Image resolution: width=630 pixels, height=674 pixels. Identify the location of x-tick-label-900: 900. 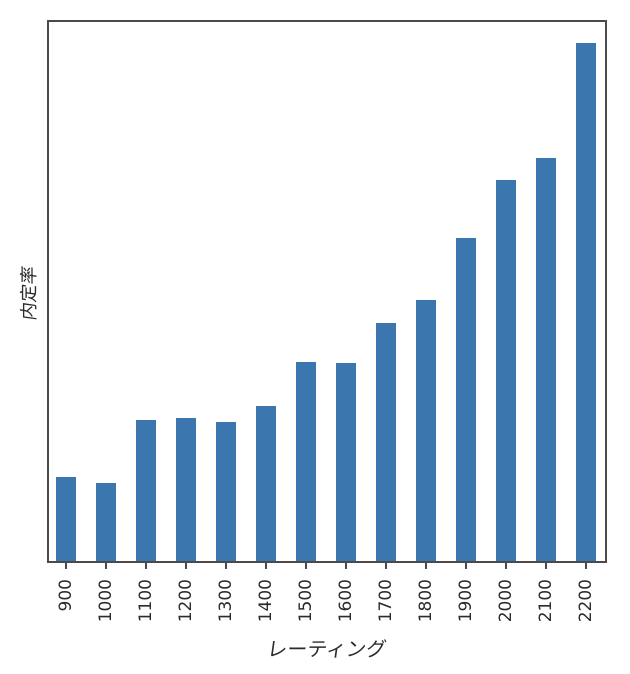
(66, 595).